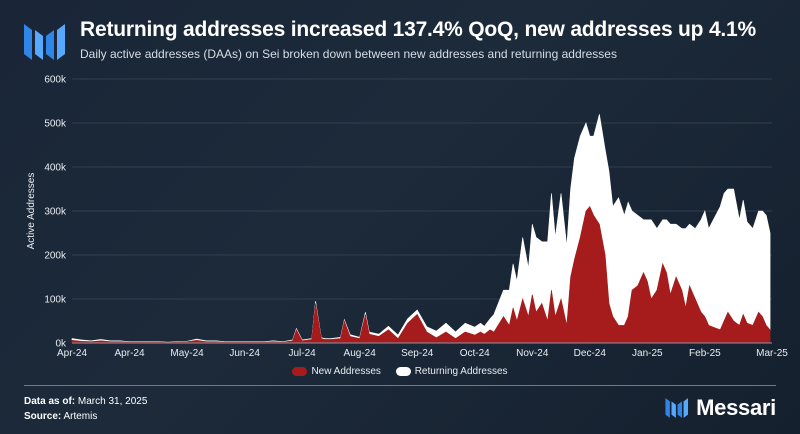  I want to click on brand: Messari, so click(720, 408).